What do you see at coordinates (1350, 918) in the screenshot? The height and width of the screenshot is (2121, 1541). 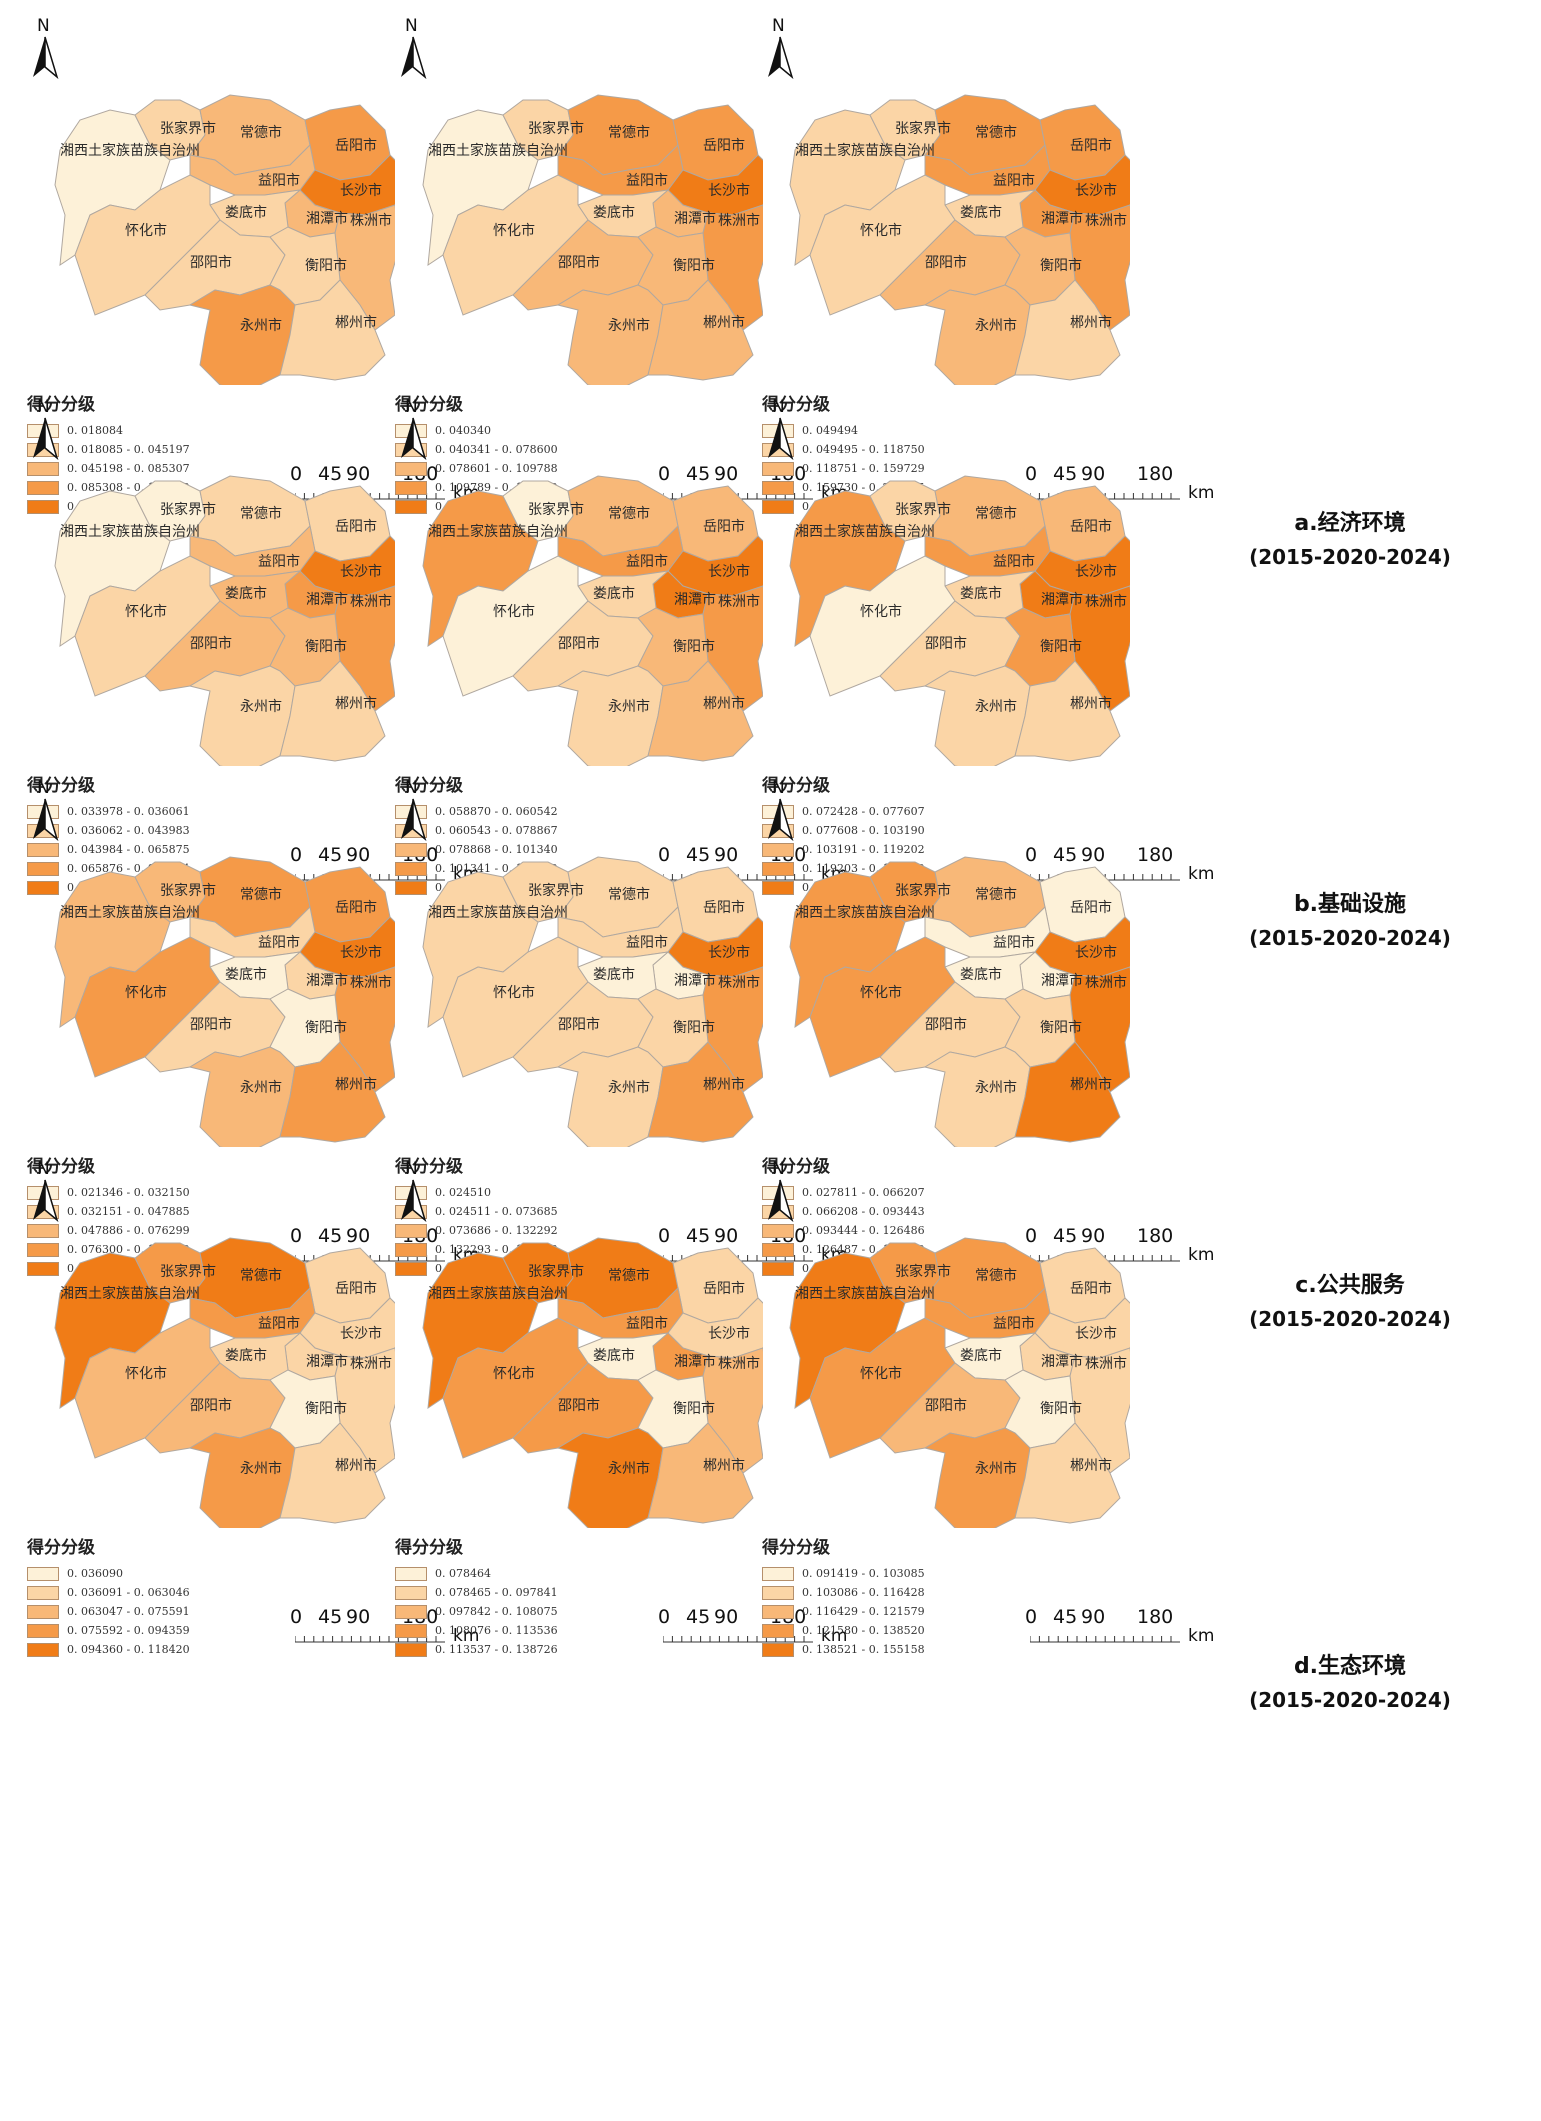 I see `panel-caption: b.基础设施 (2015-2020-2024)` at bounding box center [1350, 918].